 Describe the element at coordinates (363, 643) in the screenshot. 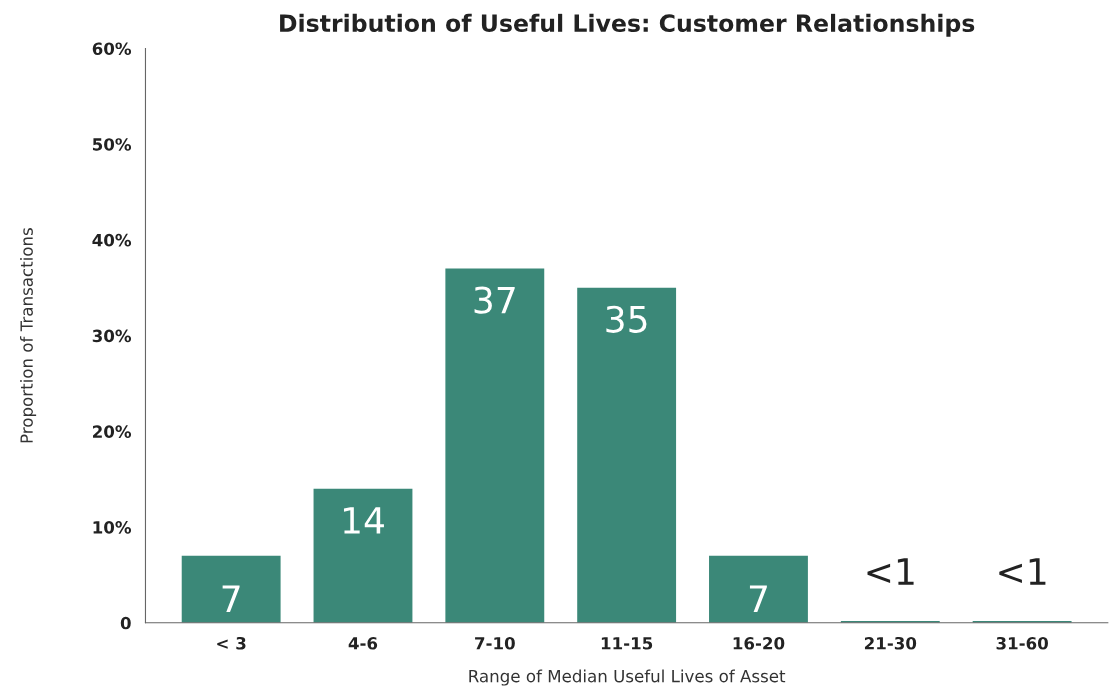

I see `x-tick-label: 4-6` at that location.